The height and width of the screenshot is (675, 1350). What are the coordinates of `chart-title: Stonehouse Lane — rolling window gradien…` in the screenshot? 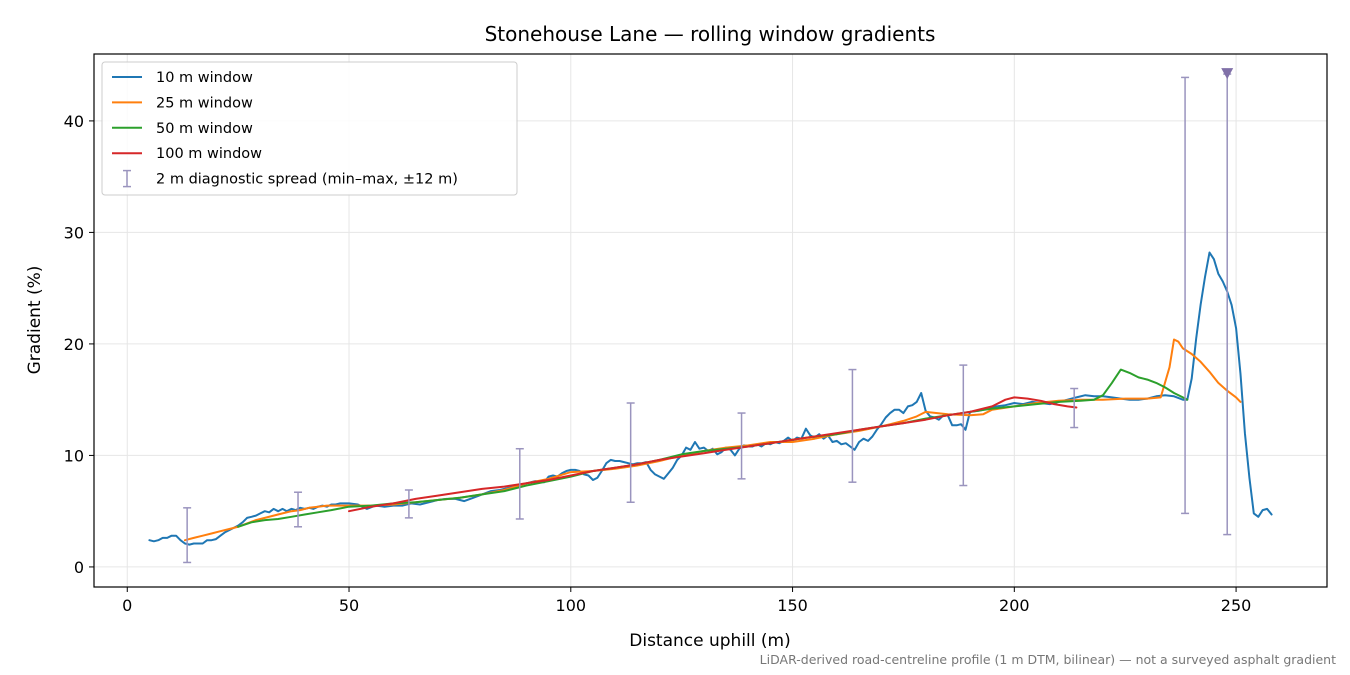 It's located at (710, 34).